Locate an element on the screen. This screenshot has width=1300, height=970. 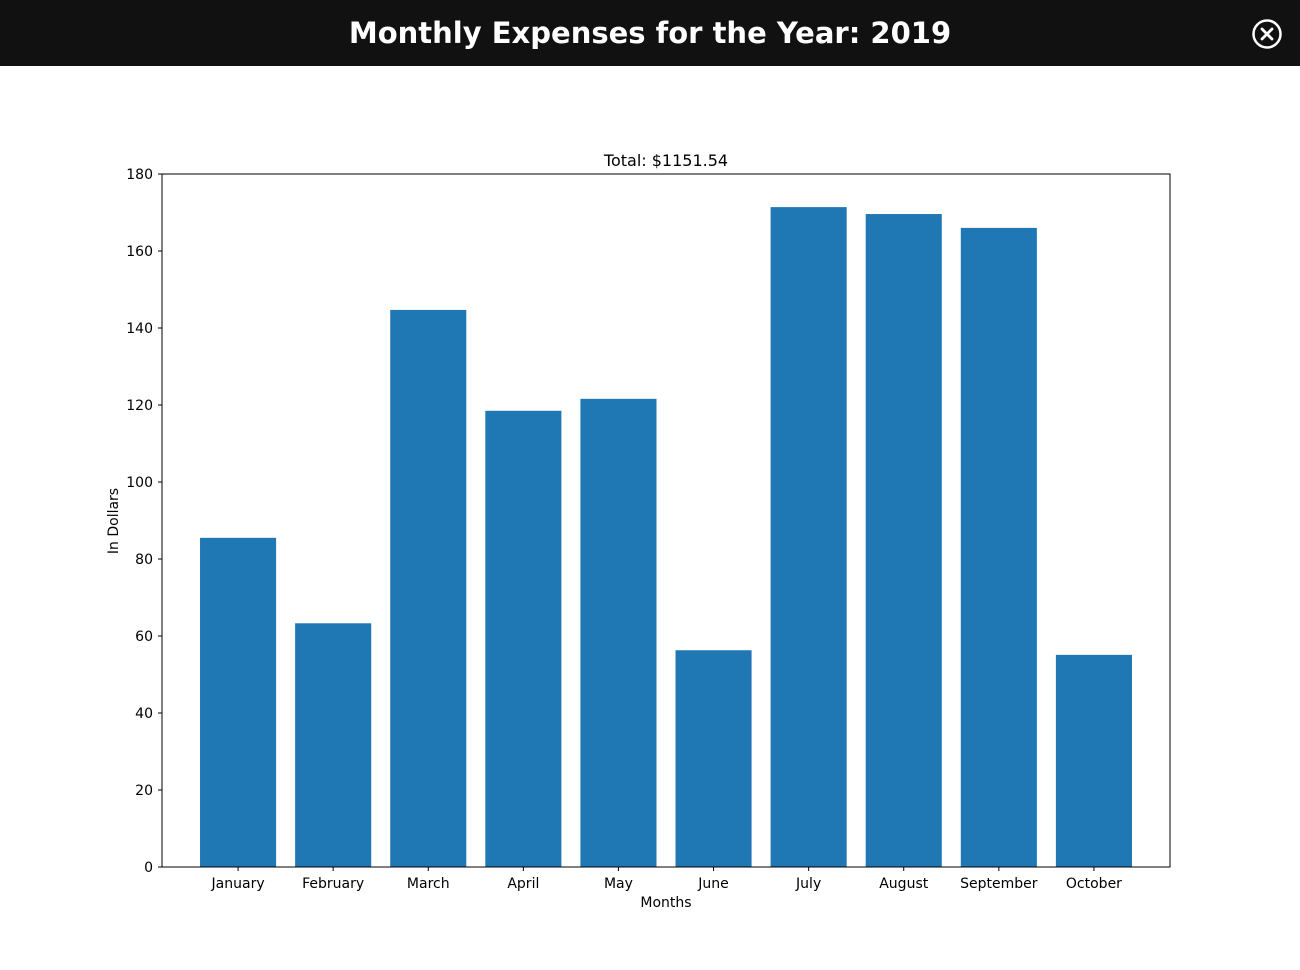
chart-title: Total: $1151.54 is located at coordinates (665, 160).